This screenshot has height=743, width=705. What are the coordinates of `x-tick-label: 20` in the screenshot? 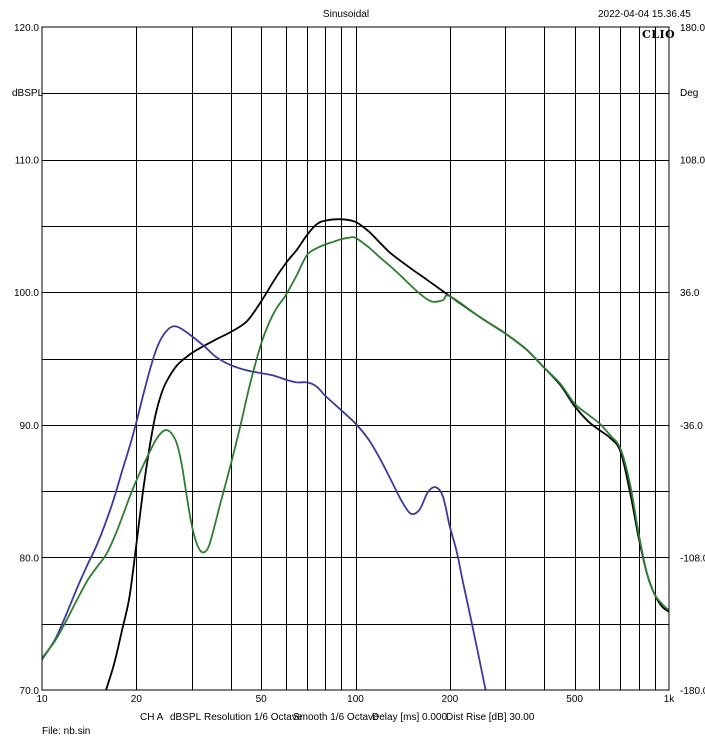 It's located at (137, 699).